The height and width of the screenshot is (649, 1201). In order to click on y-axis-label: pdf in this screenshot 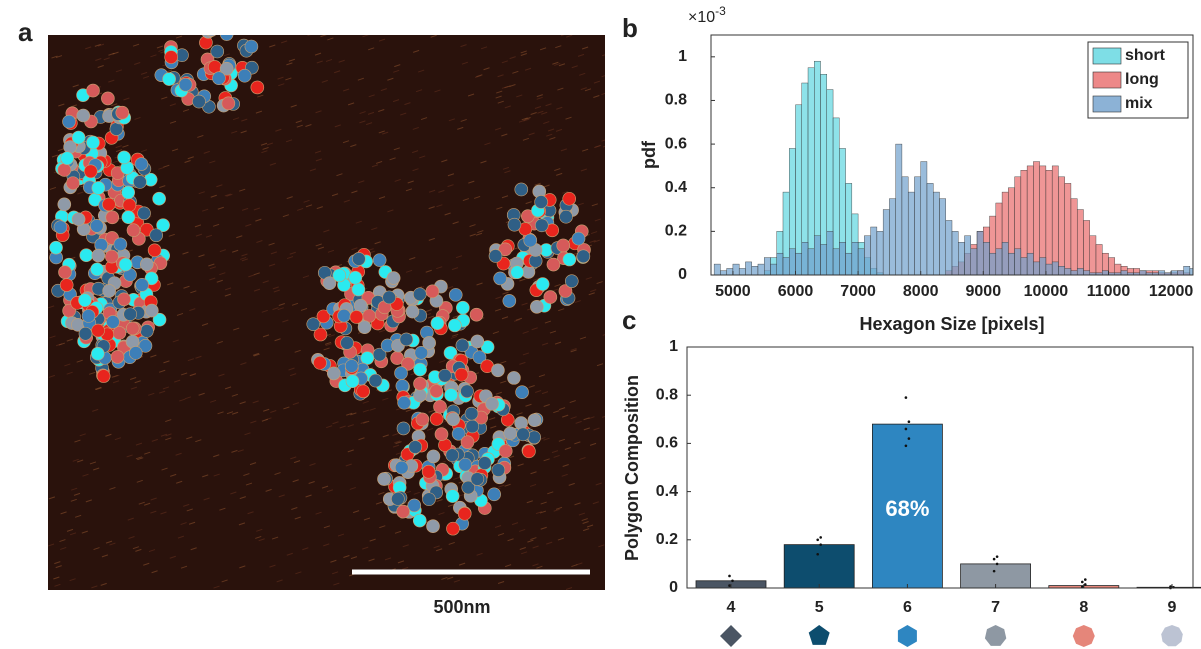, I will do `click(649, 154)`.